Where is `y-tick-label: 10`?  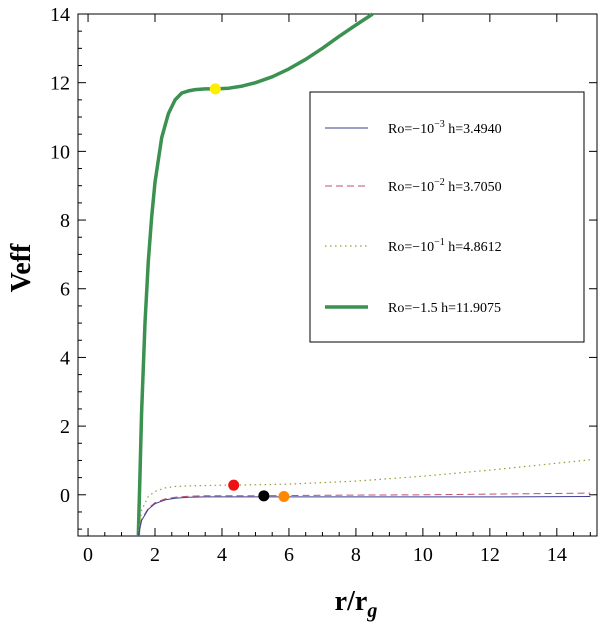
y-tick-label: 10 is located at coordinates (60, 152).